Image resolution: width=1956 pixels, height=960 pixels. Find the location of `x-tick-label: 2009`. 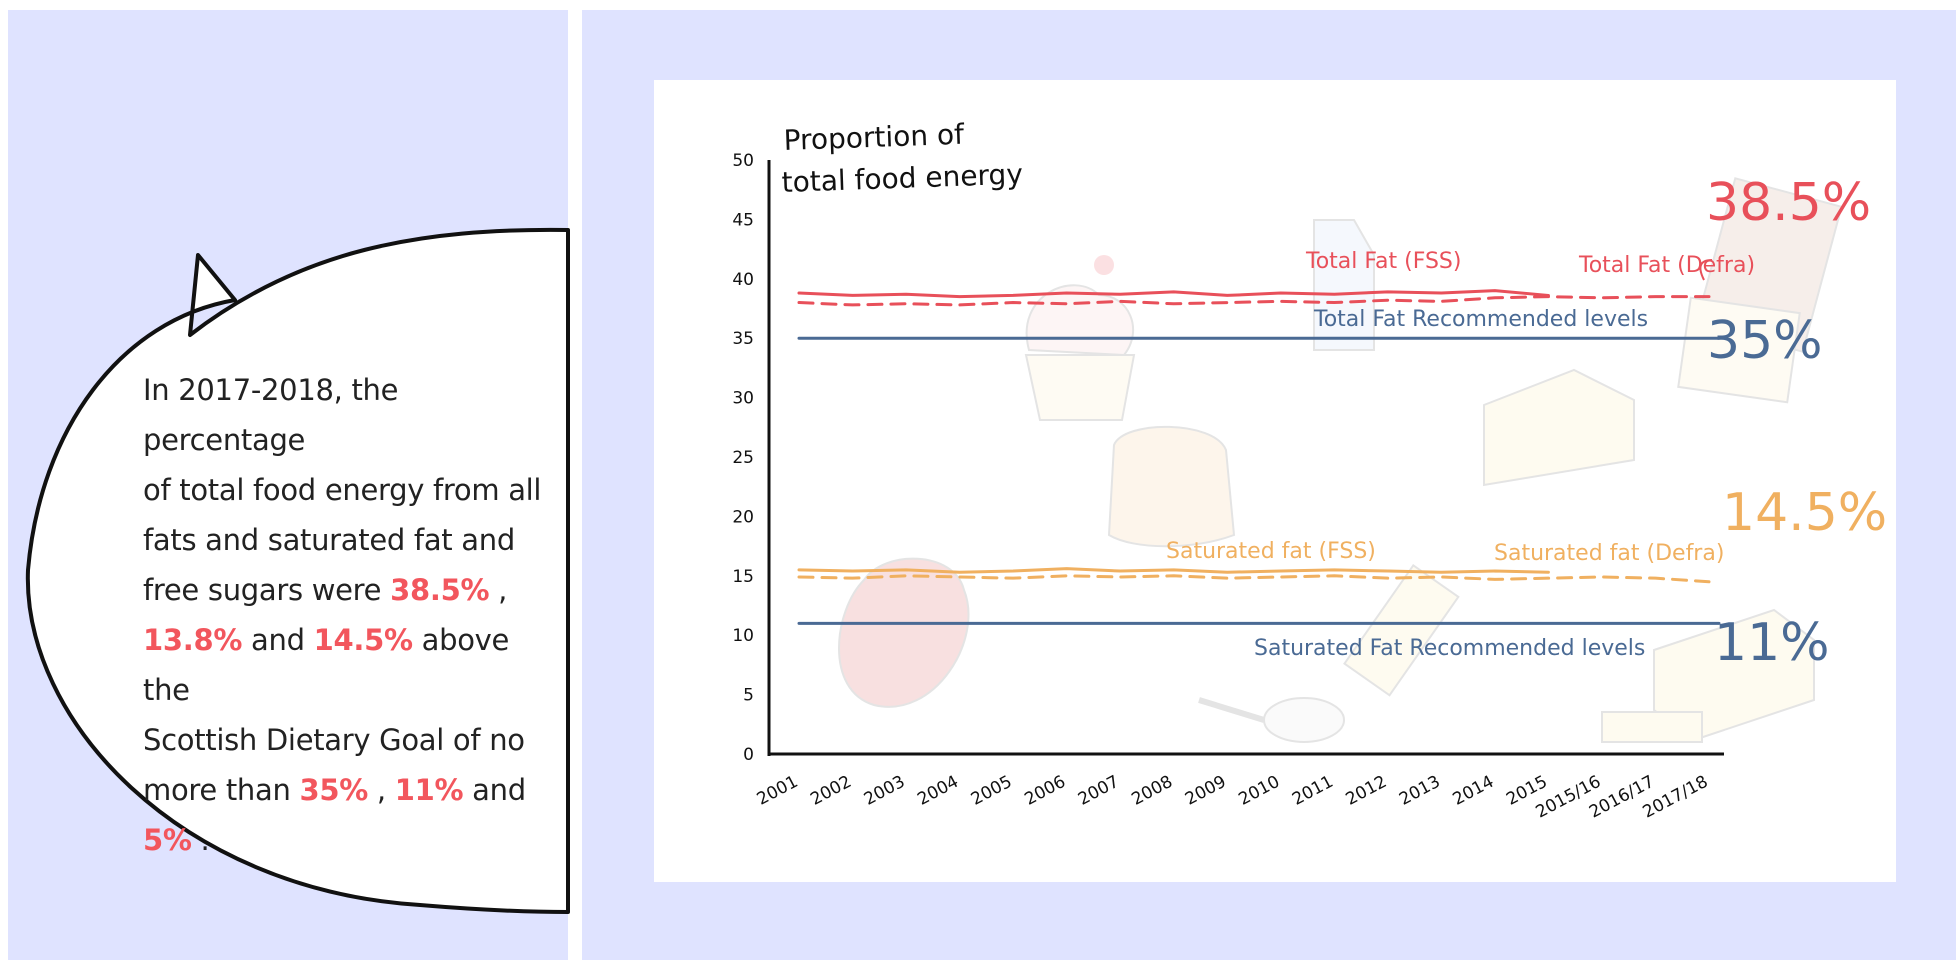

x-tick-label: 2009 is located at coordinates (1206, 791).